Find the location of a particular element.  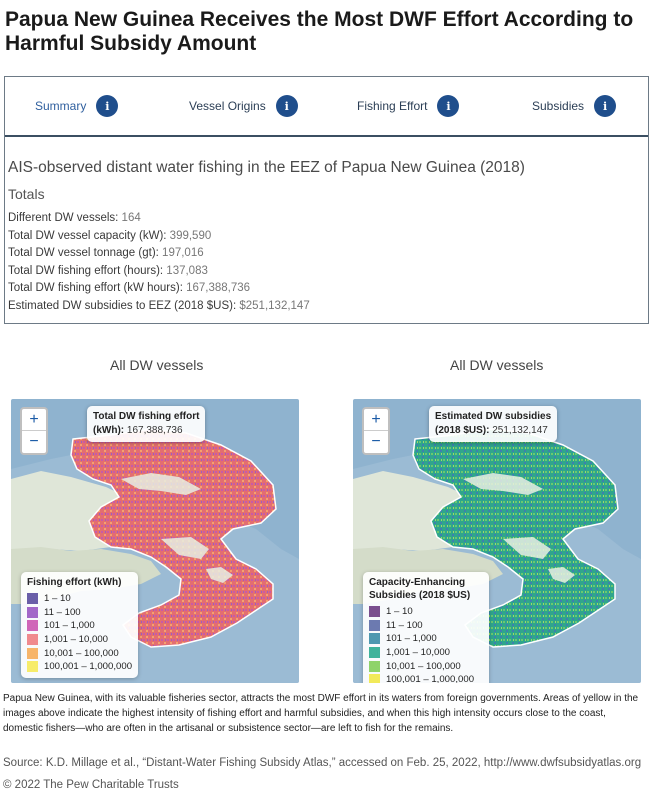

tab-subsidies: Subsidies i is located at coordinates (574, 106).